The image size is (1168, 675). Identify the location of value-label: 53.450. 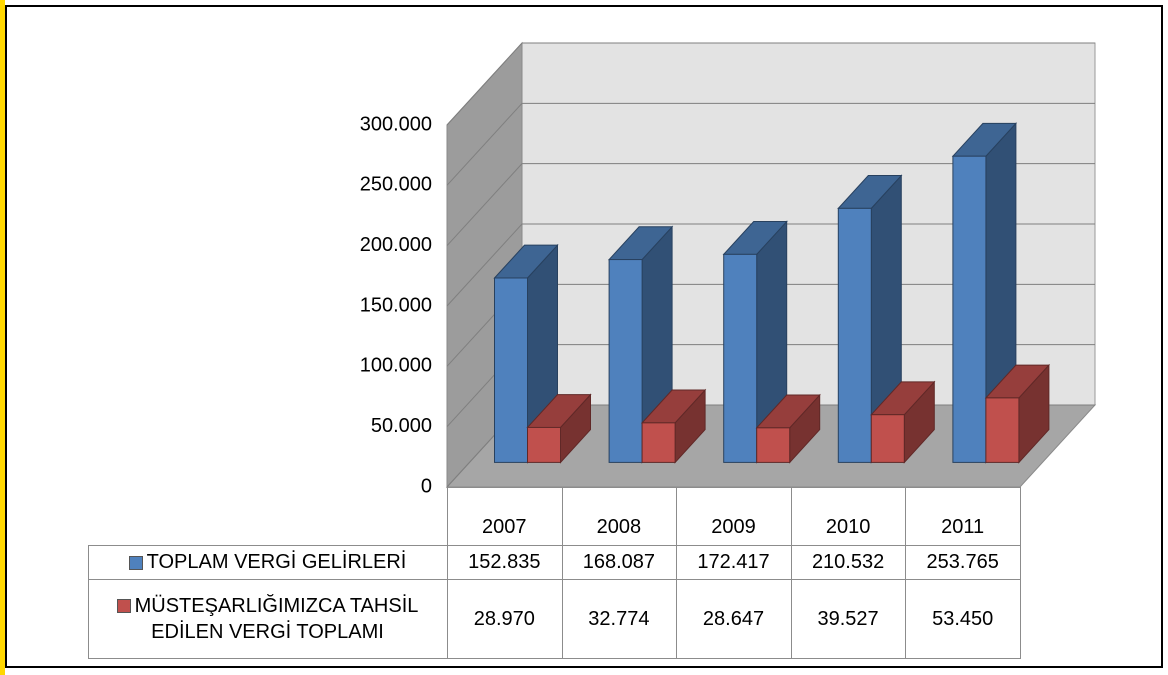
(963, 618).